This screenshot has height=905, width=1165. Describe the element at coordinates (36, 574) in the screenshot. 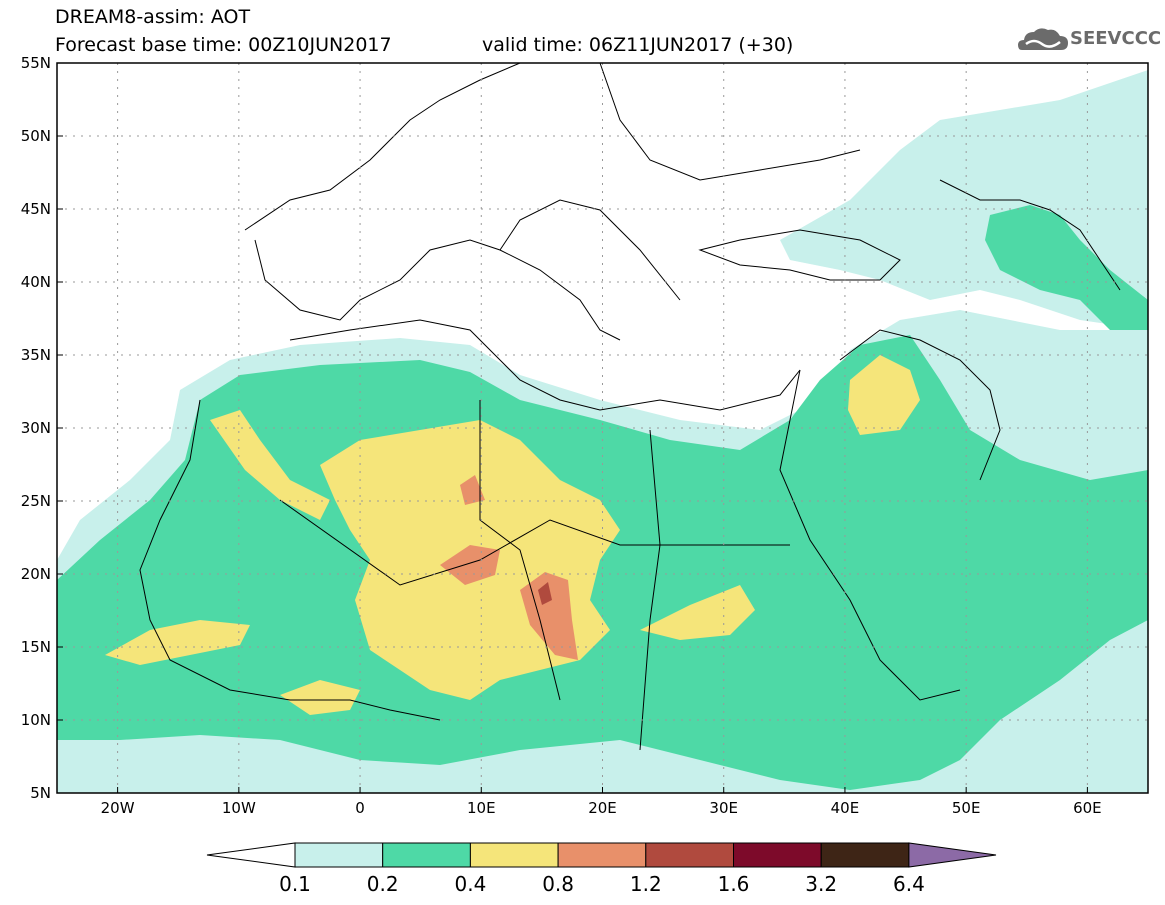

I see `lat-tick-label: 20N` at that location.